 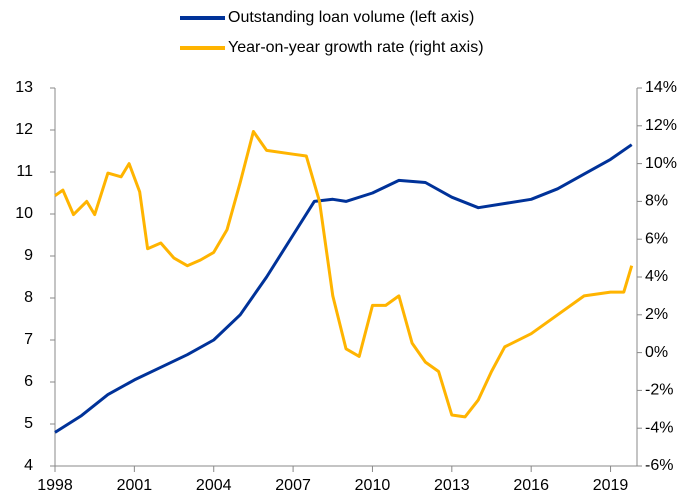 What do you see at coordinates (531, 485) in the screenshot?
I see `x-tick-label: 2016` at bounding box center [531, 485].